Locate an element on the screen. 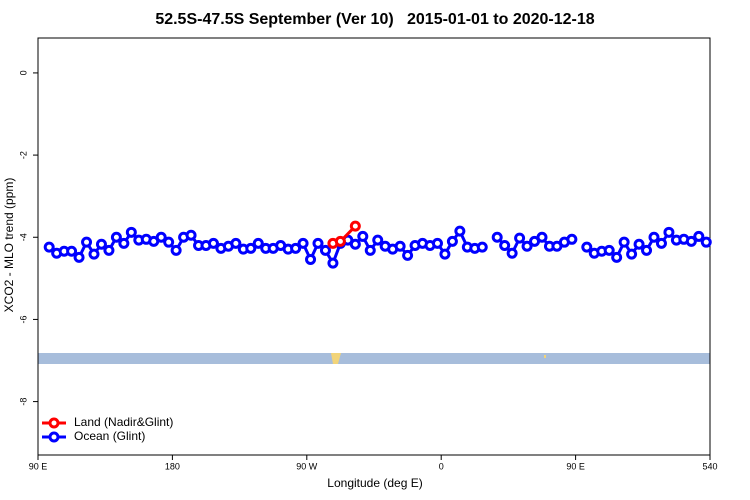  y-tick-label: 0 is located at coordinates (23, 72).